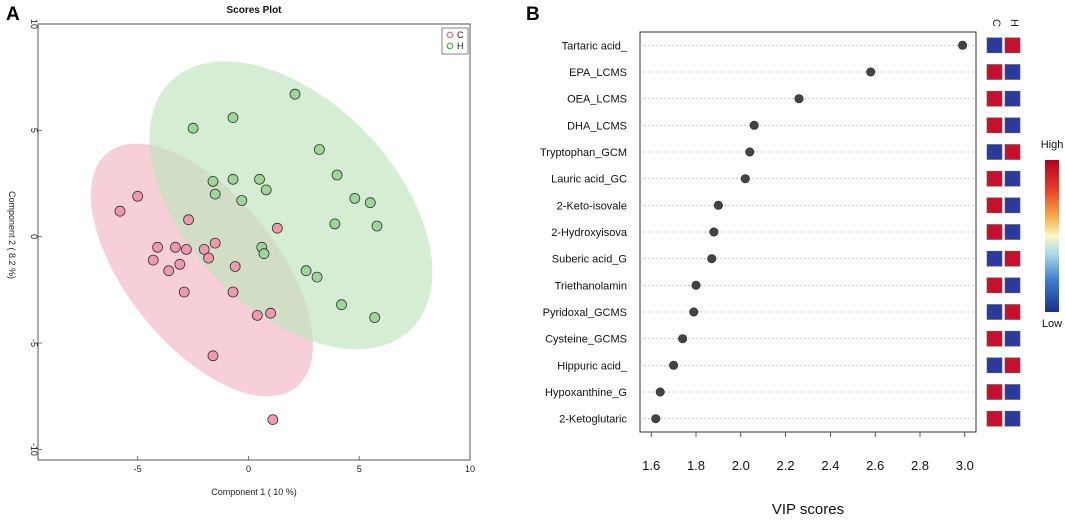 This screenshot has height=520, width=1065. Describe the element at coordinates (1052, 145) in the screenshot. I see `colorbar-high-label: High` at that location.